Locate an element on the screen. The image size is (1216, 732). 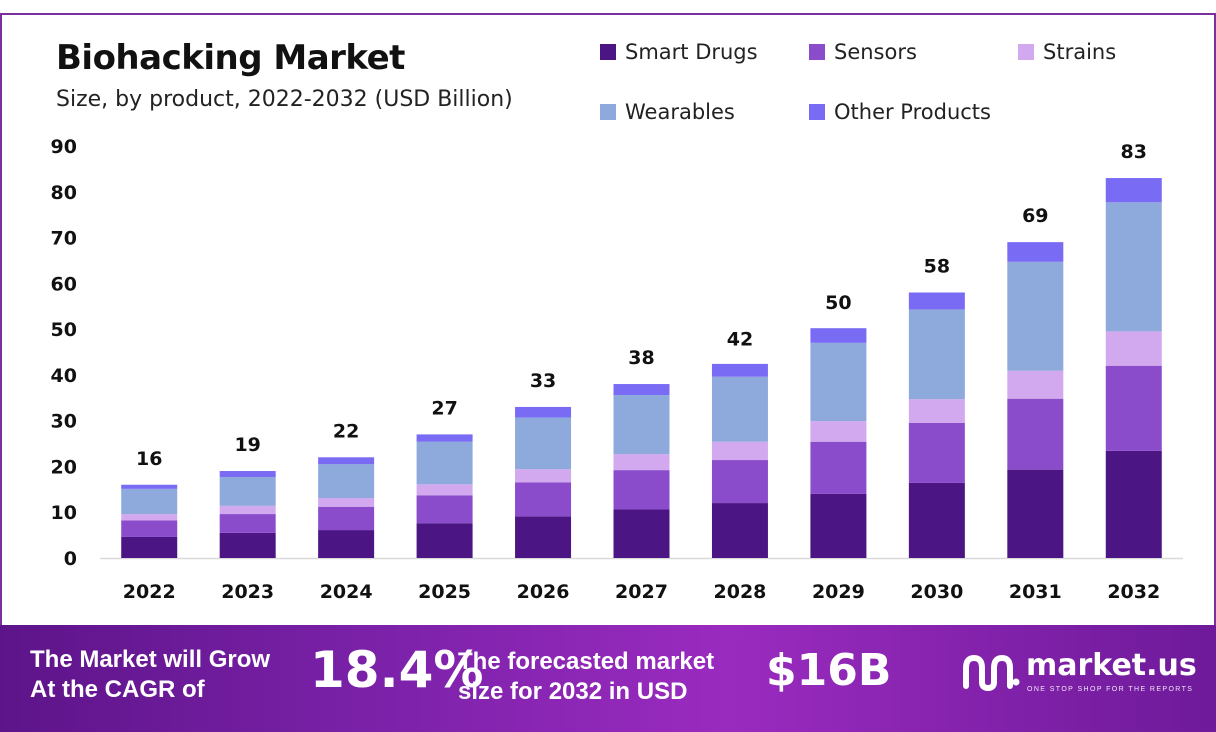
y-tick-label: 50 is located at coordinates (64, 330).